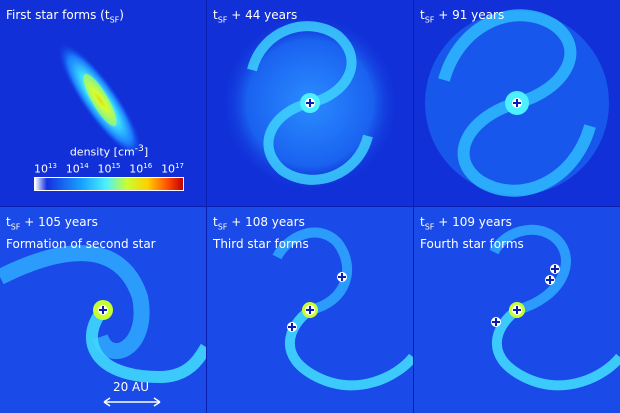 Image resolution: width=620 pixels, height=413 pixels. I want to click on panel-4-caption: Formation of second star, so click(81, 244).